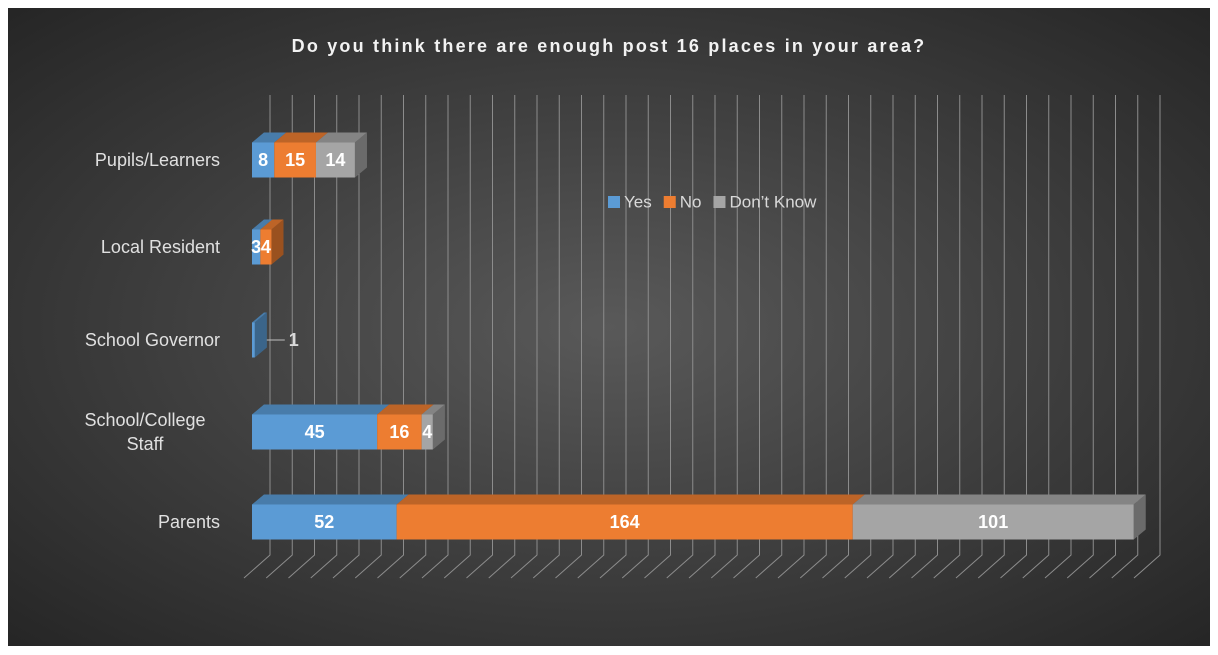 Image resolution: width=1218 pixels, height=655 pixels. Describe the element at coordinates (188, 522) in the screenshot. I see `category-label: Parents` at that location.